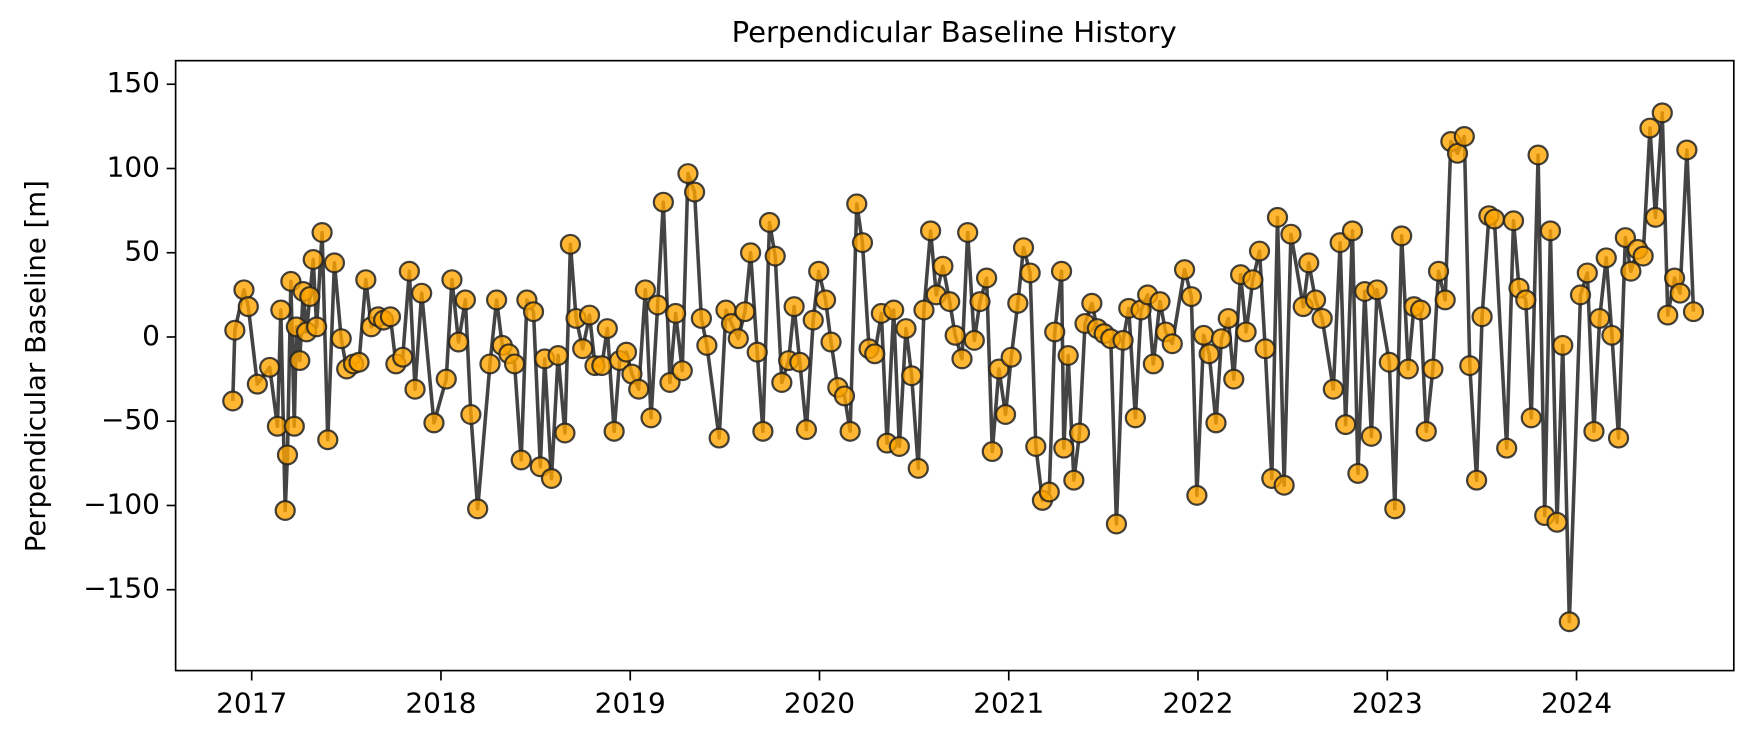  What do you see at coordinates (251, 703) in the screenshot?
I see `x-tick-label: 2017` at bounding box center [251, 703].